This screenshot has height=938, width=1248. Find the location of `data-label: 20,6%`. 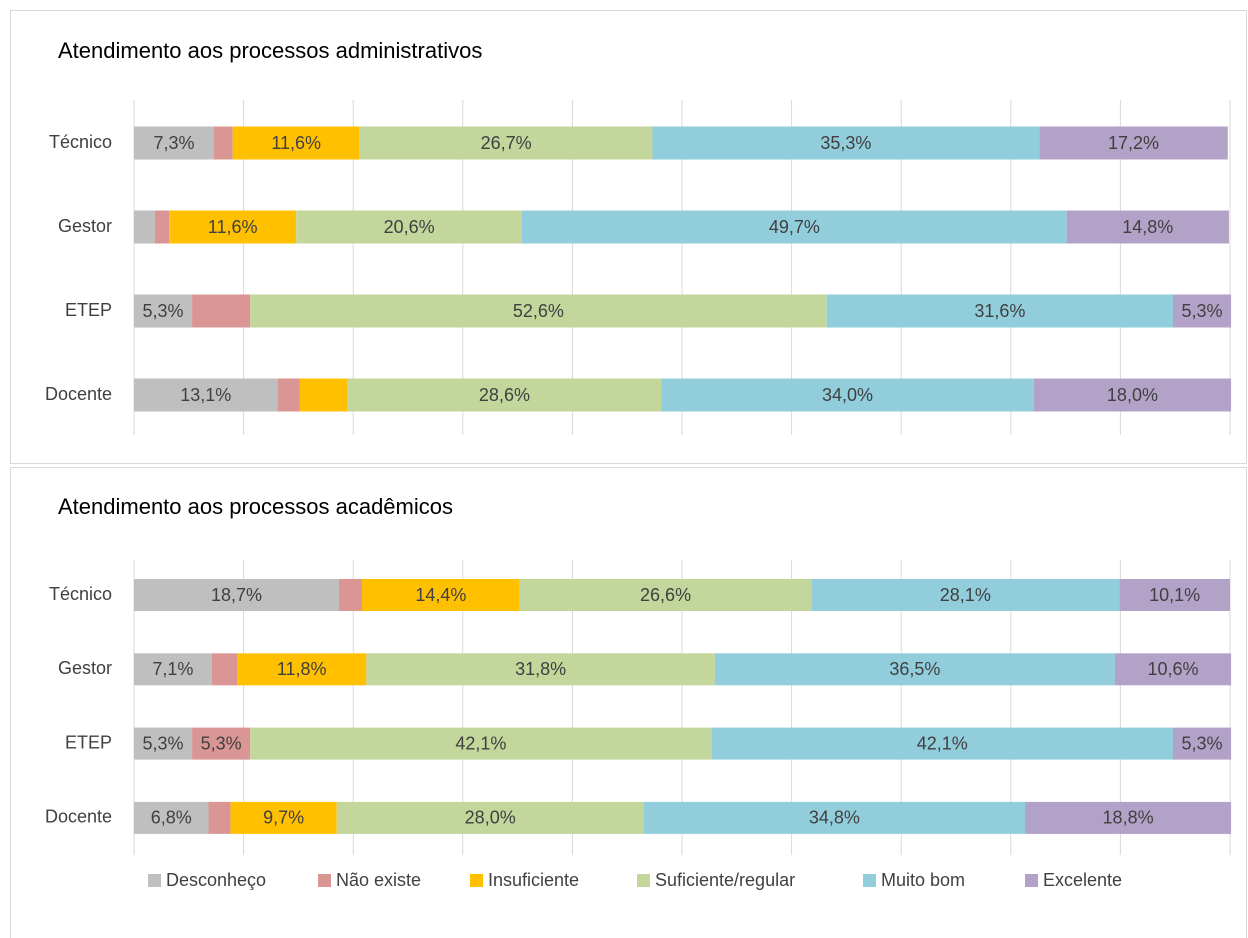

data-label: 20,6% is located at coordinates (409, 227).